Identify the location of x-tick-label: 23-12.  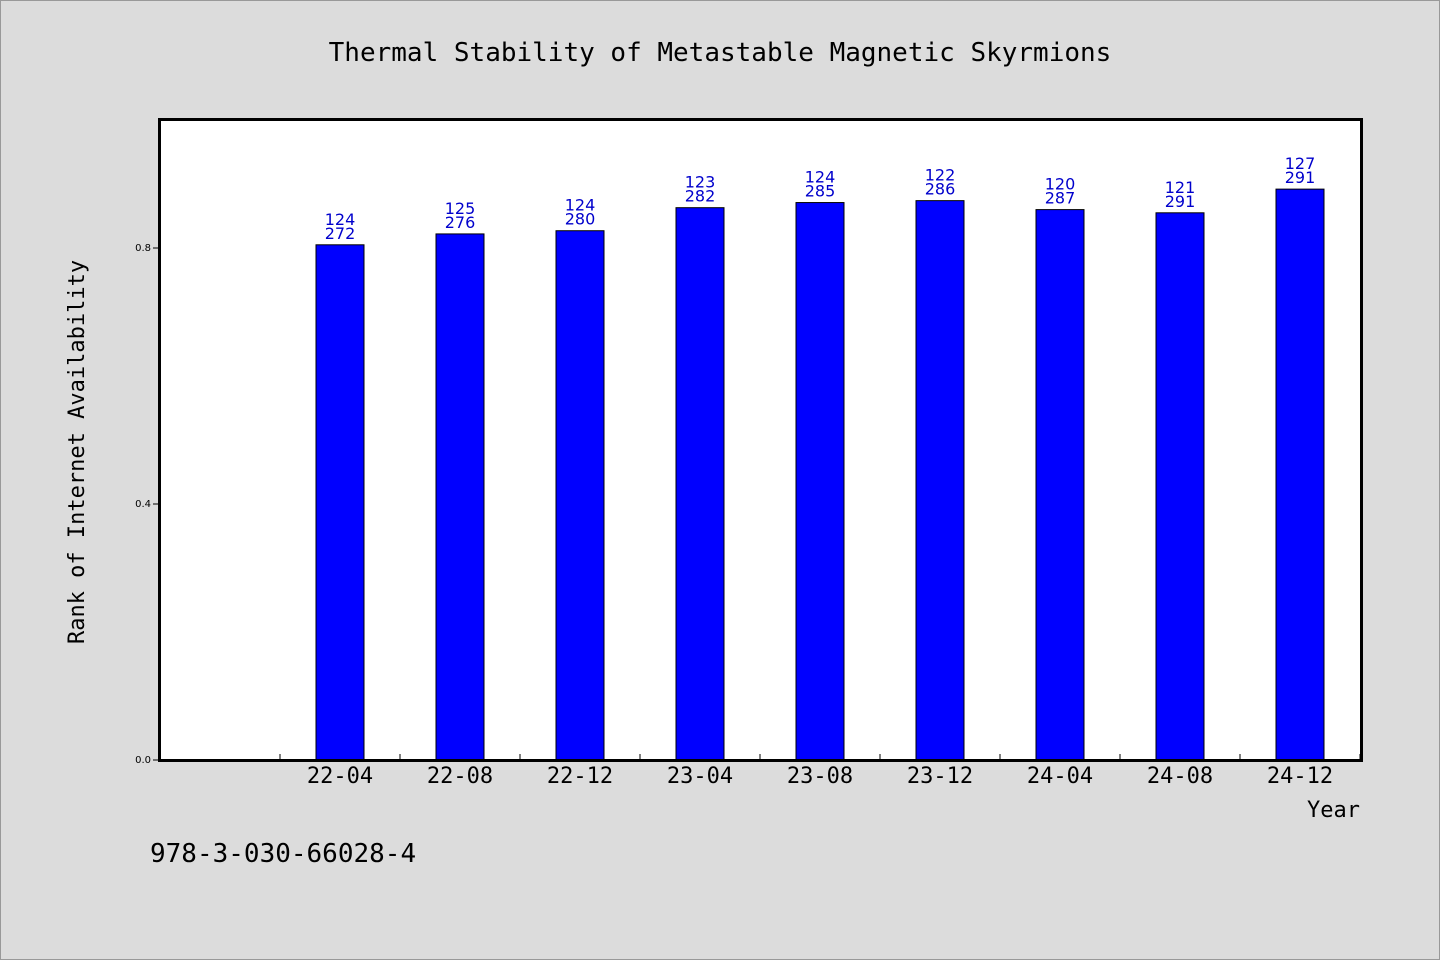
(940, 776).